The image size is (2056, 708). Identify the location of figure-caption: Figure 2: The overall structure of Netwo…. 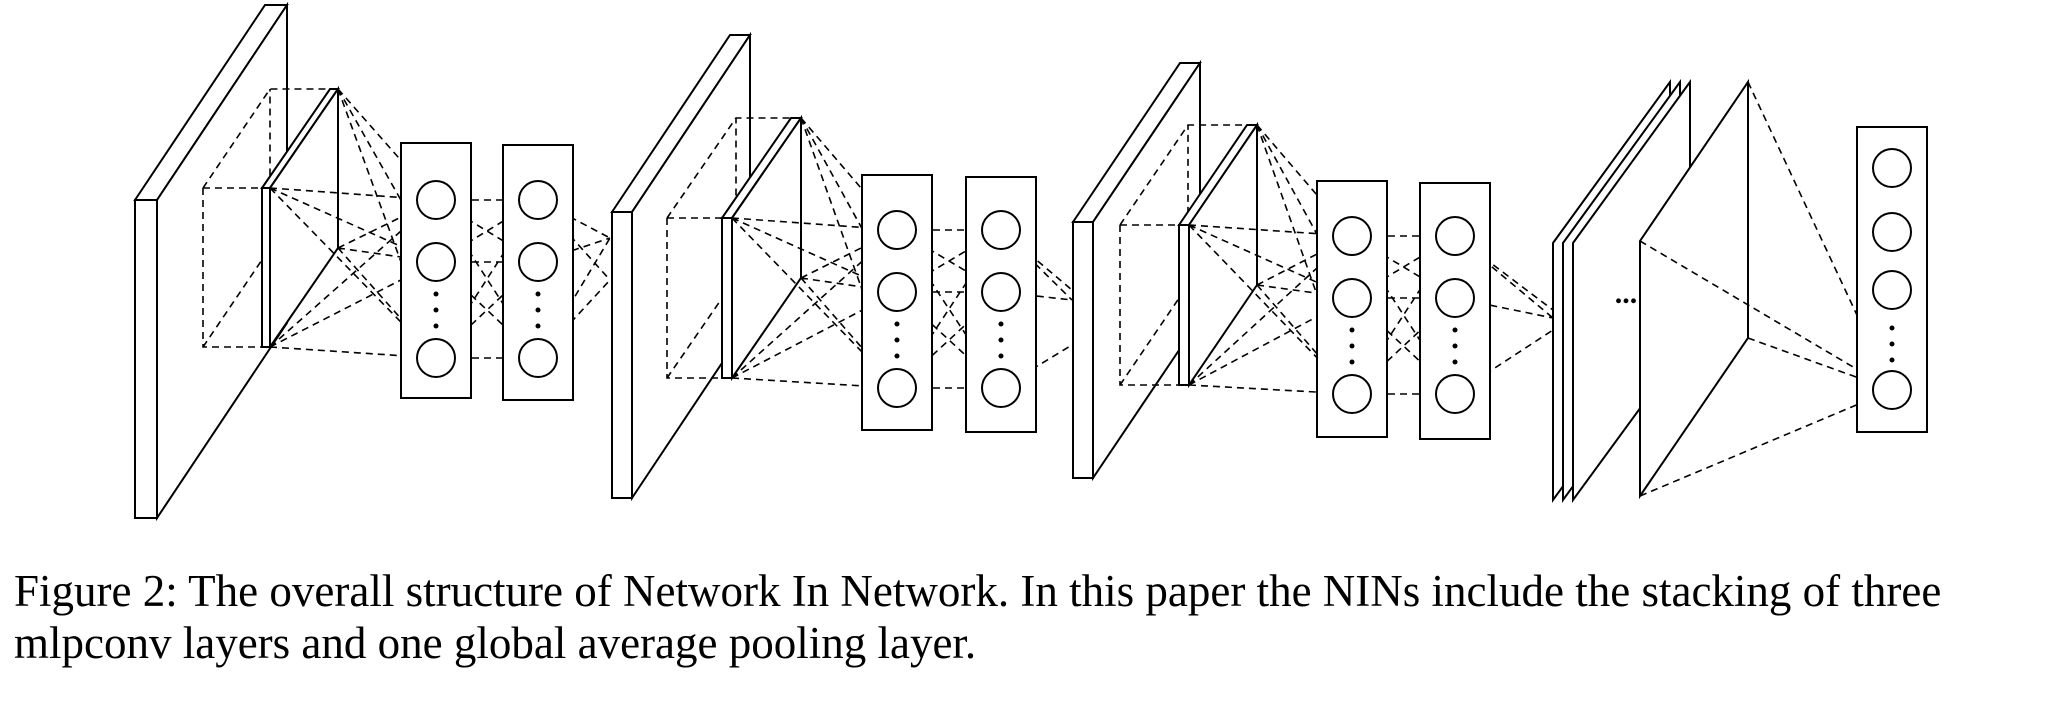
(978, 617).